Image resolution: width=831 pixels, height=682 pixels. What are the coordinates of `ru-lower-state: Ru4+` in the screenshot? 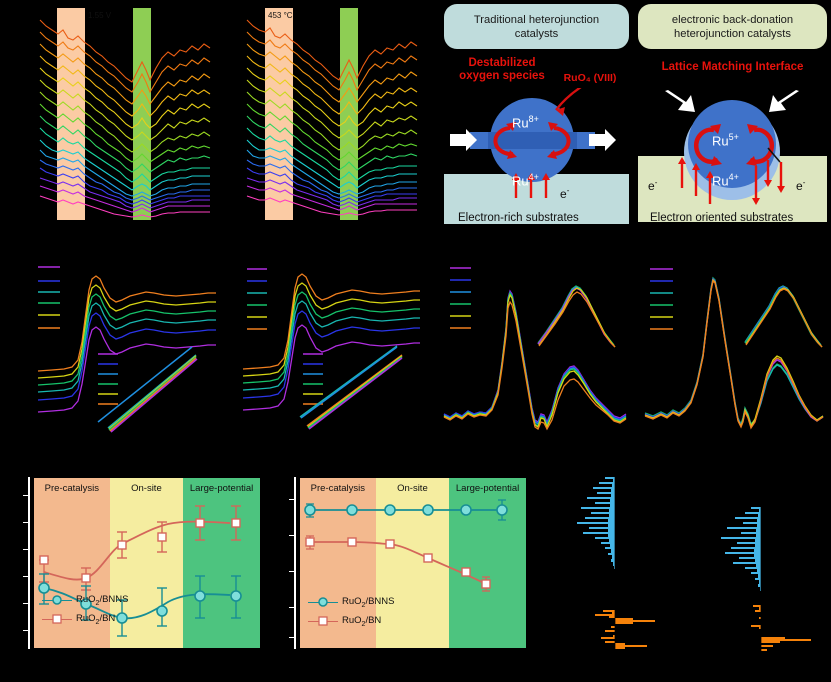 It's located at (525, 180).